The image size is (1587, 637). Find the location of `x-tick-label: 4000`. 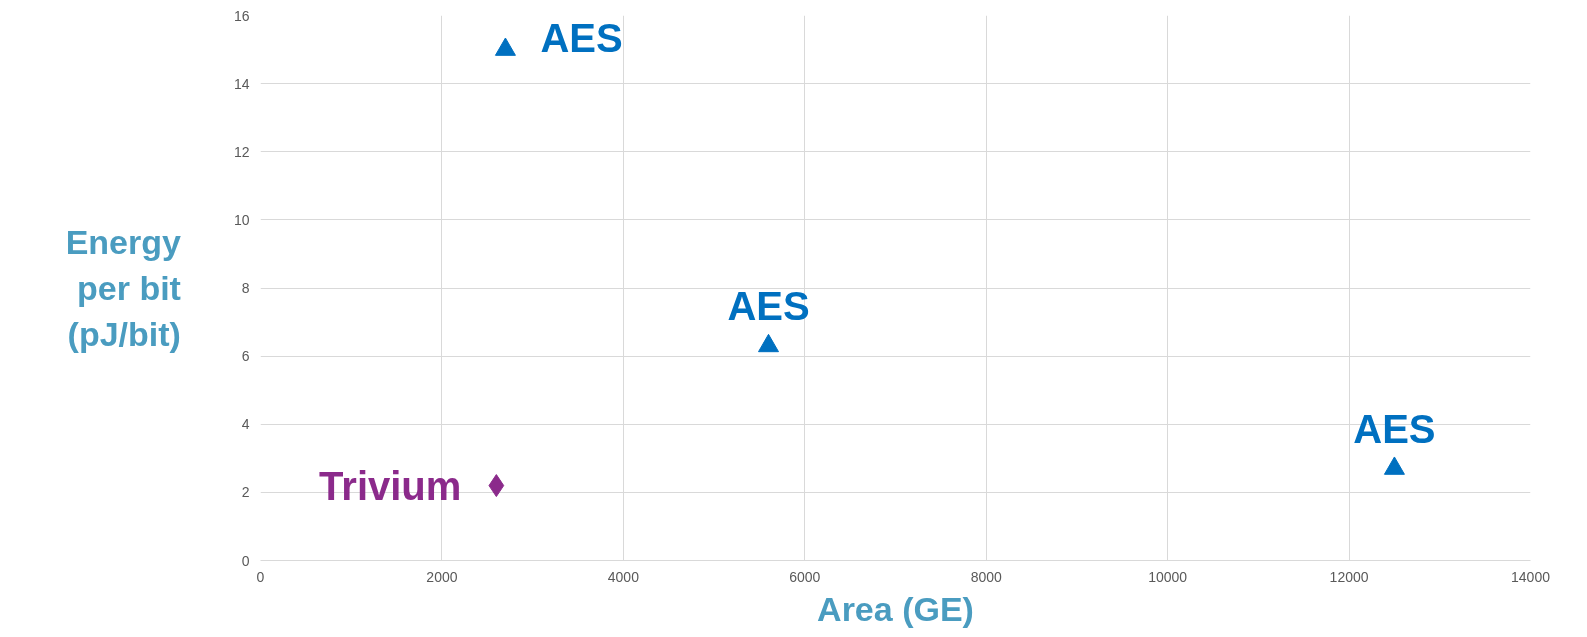

x-tick-label: 4000 is located at coordinates (623, 576).